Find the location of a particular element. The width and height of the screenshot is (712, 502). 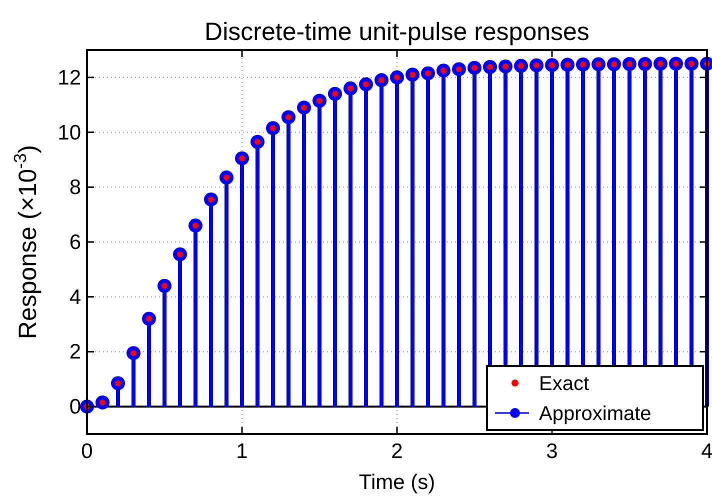

x-axis-title: Time (s) is located at coordinates (397, 482).